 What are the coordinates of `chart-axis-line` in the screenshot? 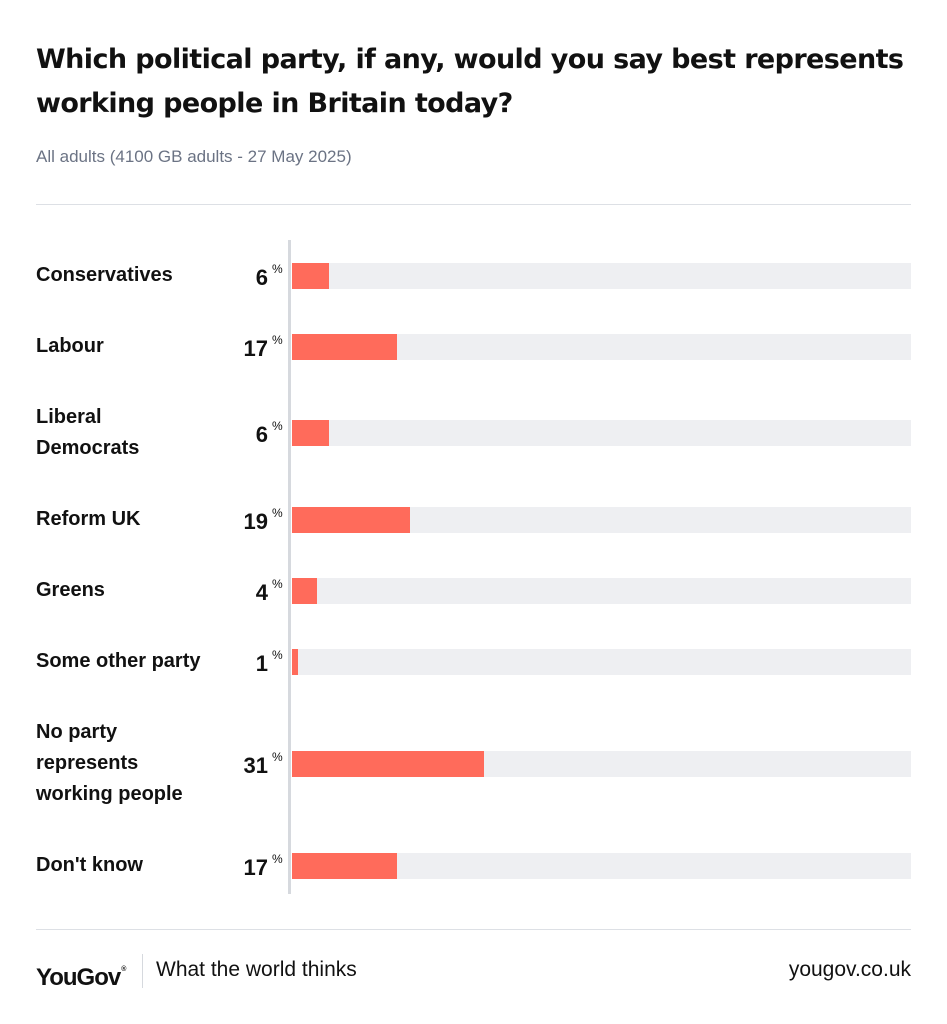 It's located at (289, 567).